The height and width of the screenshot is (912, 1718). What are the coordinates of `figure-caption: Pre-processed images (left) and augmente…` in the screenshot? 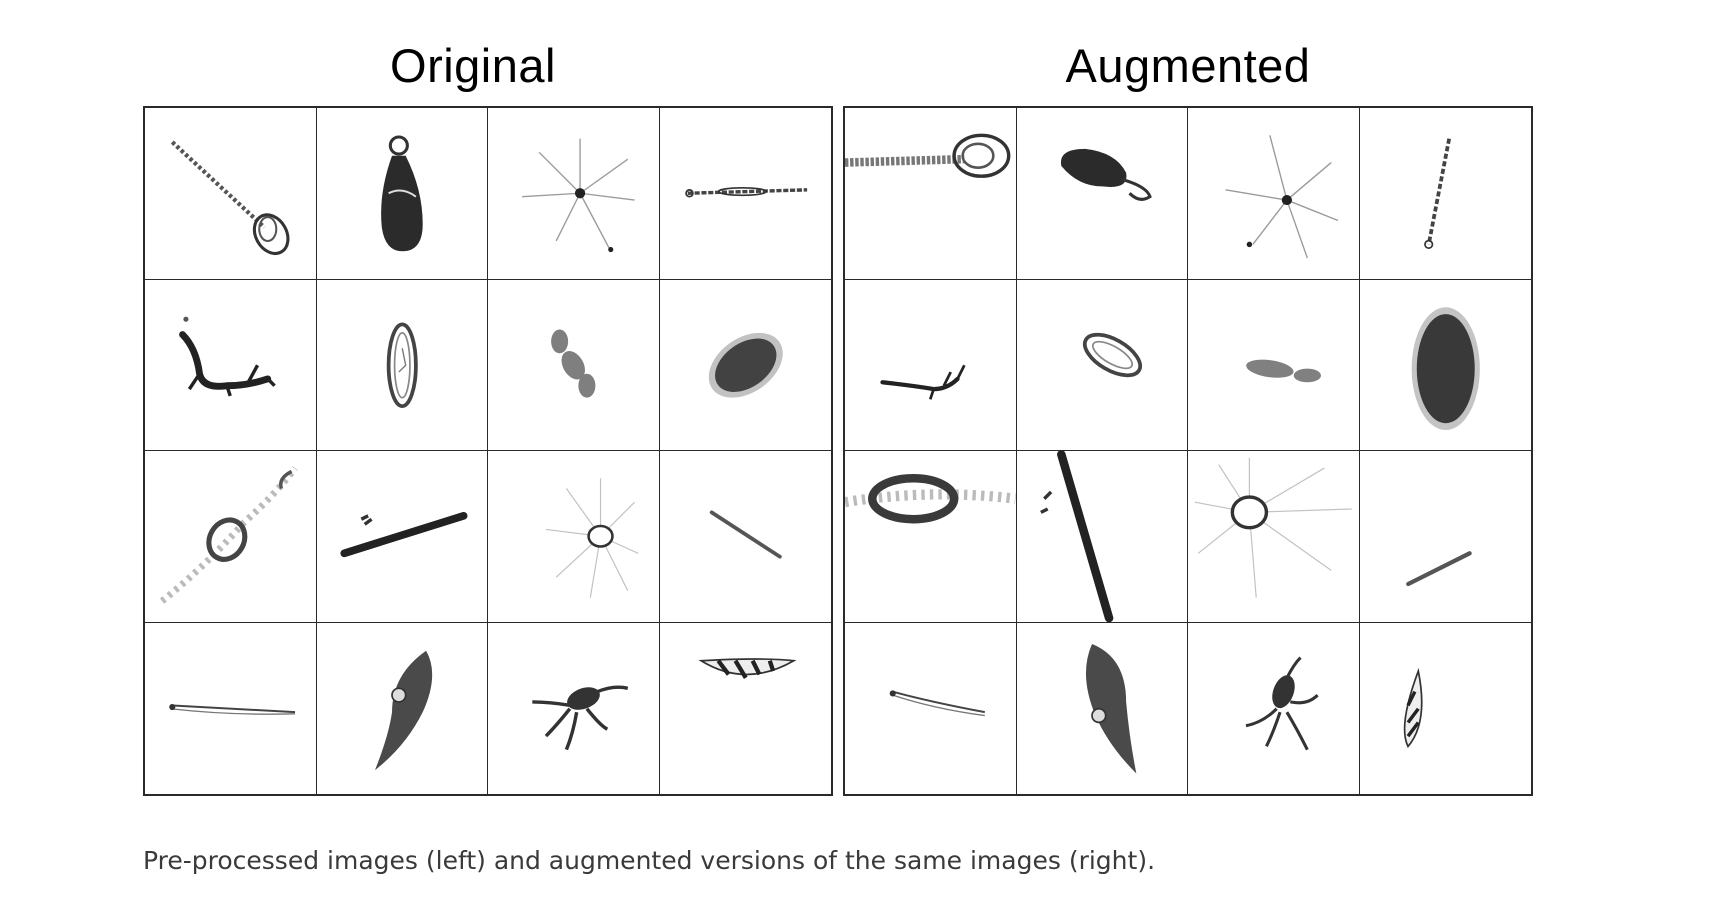 It's located at (649, 860).